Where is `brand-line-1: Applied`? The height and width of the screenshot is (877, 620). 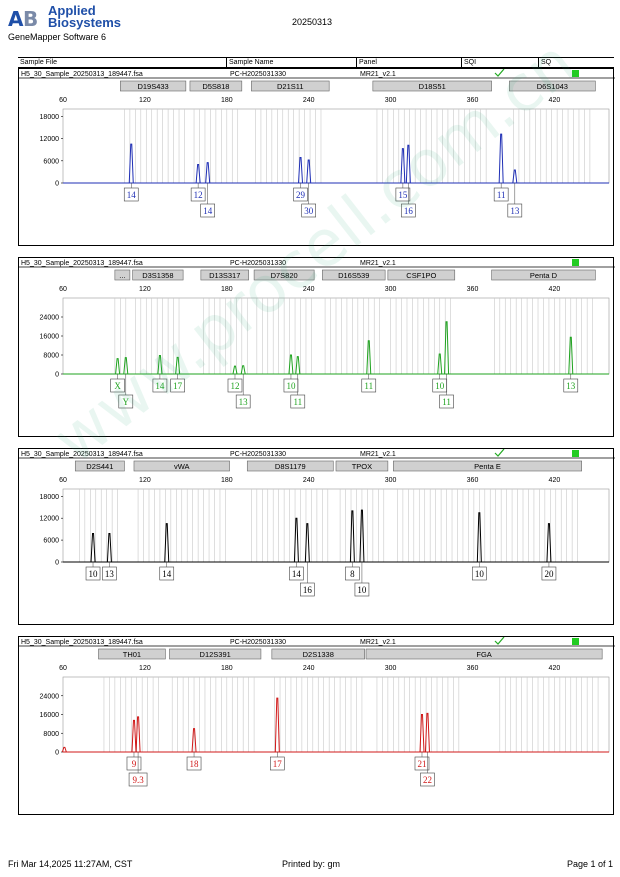
brand-line-1: Applied is located at coordinates (72, 10).